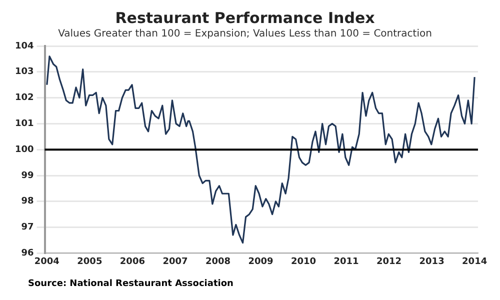  I want to click on chart-subtitle: Values Greater than 100 = Expansion; Values Less than 100 = Contraction, so click(245, 34).